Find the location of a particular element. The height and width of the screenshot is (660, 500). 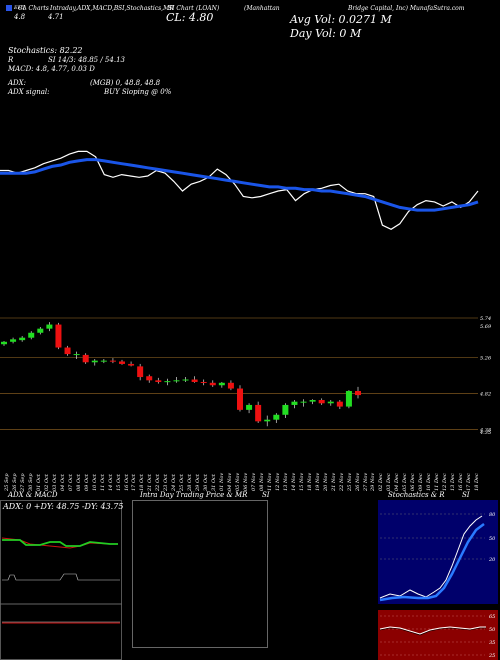

si-white-line is located at coordinates (432, 630).